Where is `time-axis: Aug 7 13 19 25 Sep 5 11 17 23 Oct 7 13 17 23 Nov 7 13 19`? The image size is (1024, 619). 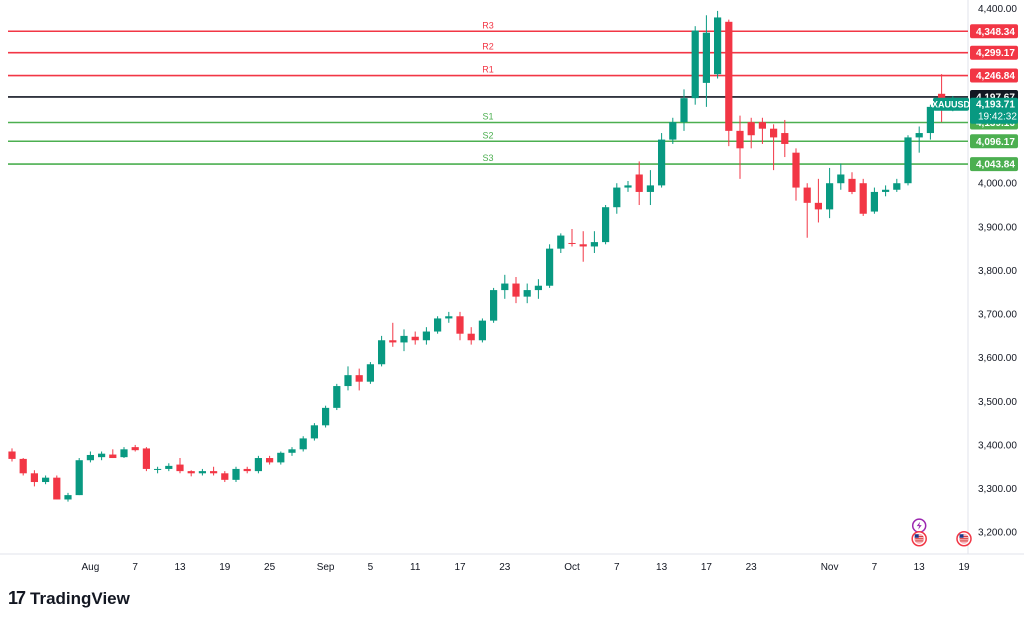 time-axis: Aug 7 13 19 25 Sep 5 11 17 23 Oct 7 13 17 23 Nov 7 13 19 is located at coordinates (526, 567).